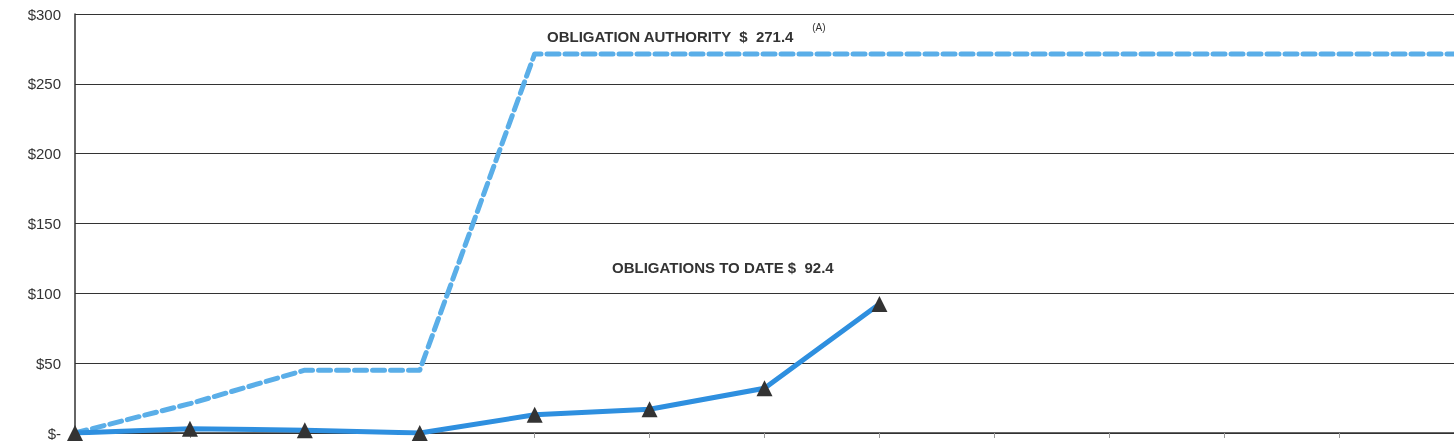 Image resolution: width=1454 pixels, height=444 pixels. I want to click on text: OBLIGATION AUTHORITY $ 271.4(A), so click(686, 33).